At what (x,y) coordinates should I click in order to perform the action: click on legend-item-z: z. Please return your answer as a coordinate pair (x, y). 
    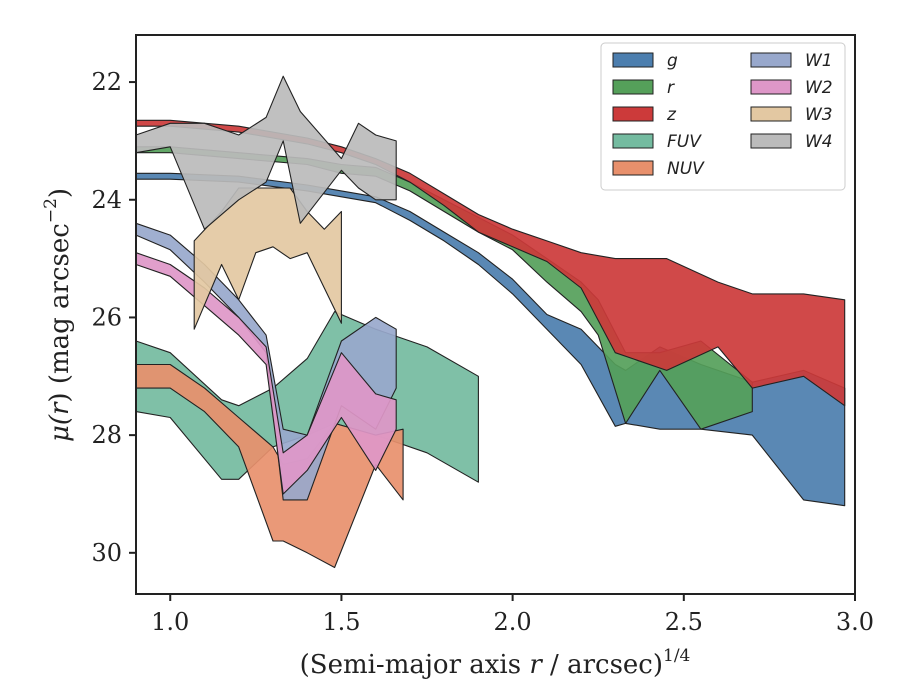
    Looking at the image, I should click on (644, 115).